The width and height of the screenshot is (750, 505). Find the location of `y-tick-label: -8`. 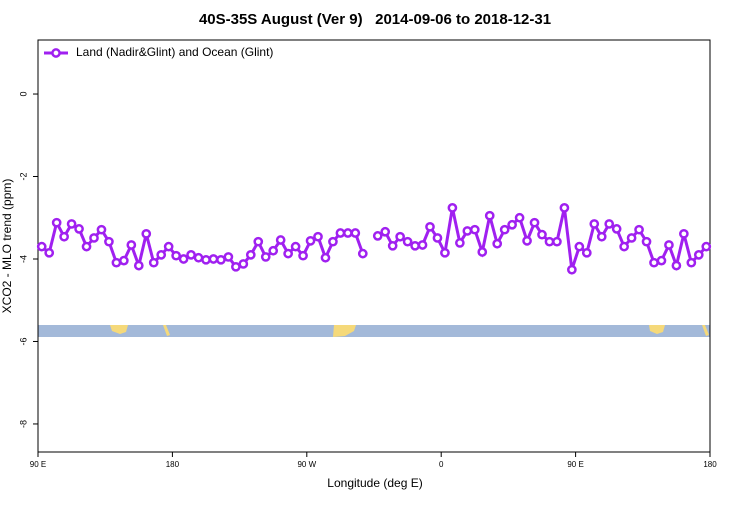

y-tick-label: -8 is located at coordinates (23, 424).